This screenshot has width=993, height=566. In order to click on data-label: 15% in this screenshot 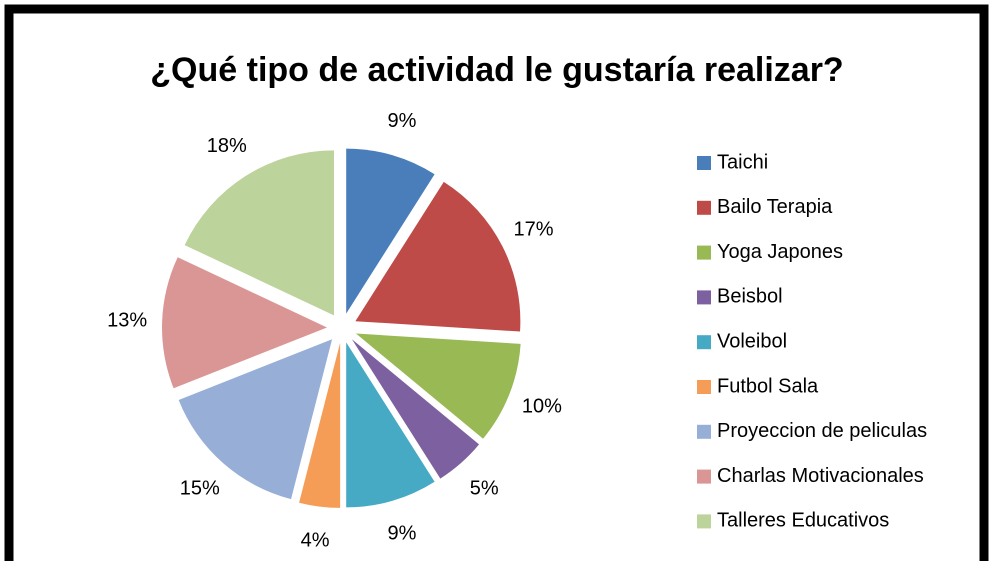, I will do `click(200, 489)`.